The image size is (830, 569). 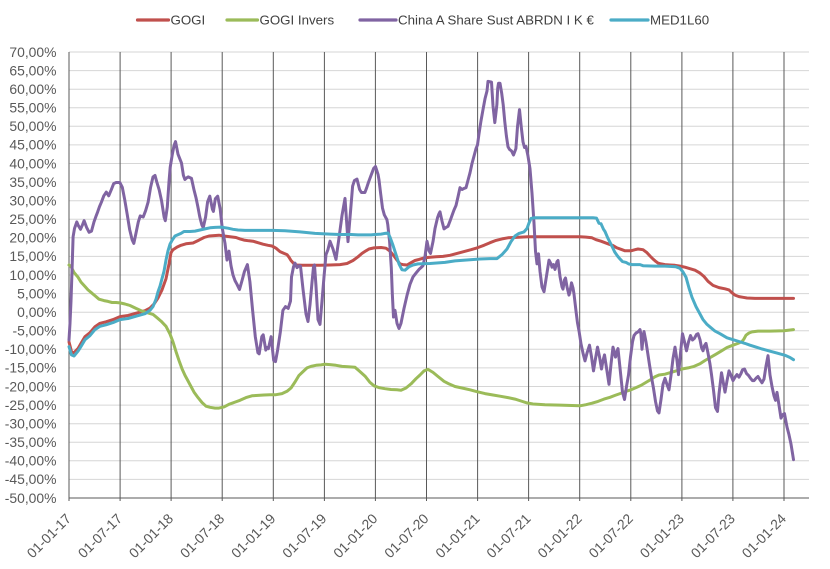 I want to click on svg-text: 01-01-22, so click(x=559, y=535).